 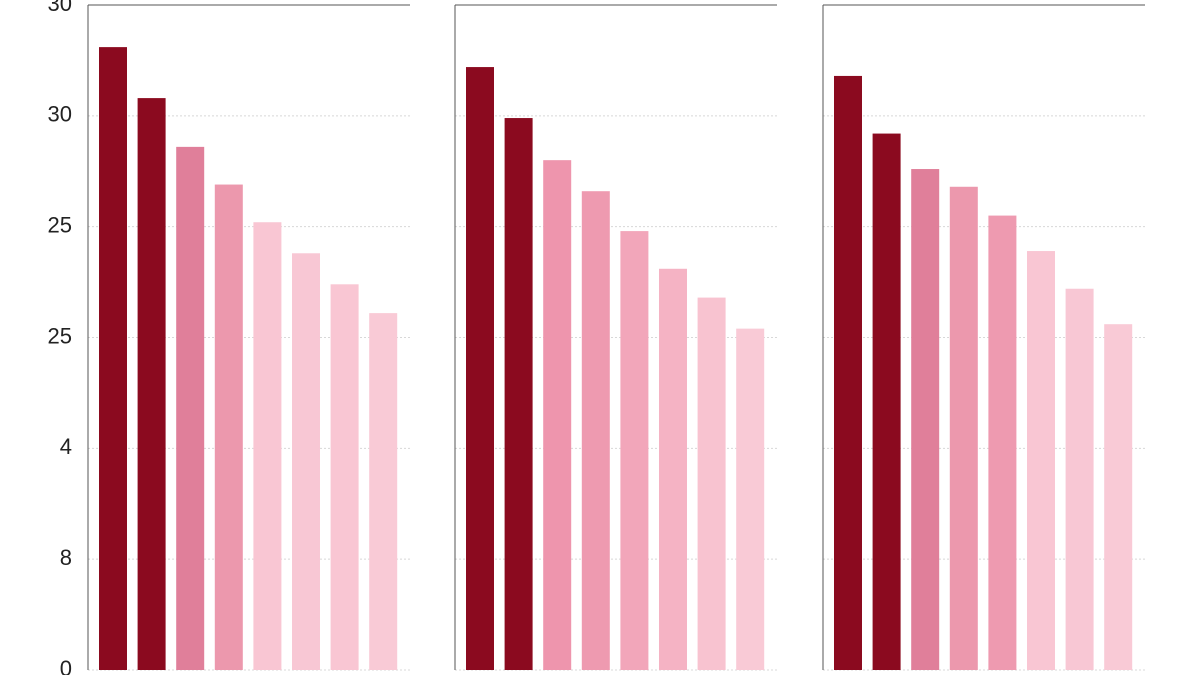 I want to click on y-tick-label: 0, so click(x=66, y=665).